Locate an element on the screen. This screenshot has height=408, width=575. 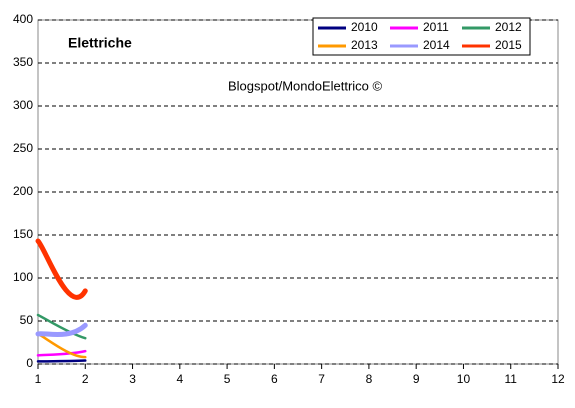
legend-box is located at coordinates (421, 36).